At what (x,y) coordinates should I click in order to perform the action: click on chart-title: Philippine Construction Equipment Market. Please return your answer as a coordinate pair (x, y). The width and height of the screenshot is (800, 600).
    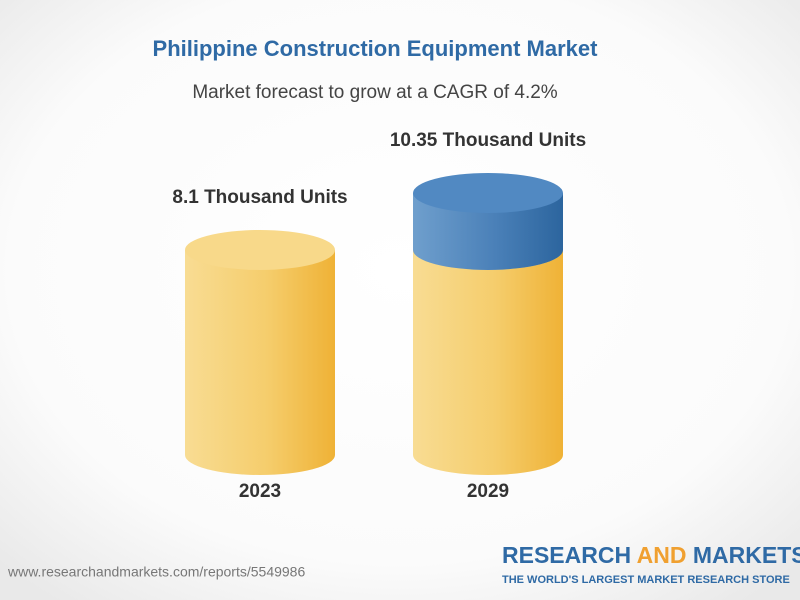
    Looking at the image, I should click on (376, 48).